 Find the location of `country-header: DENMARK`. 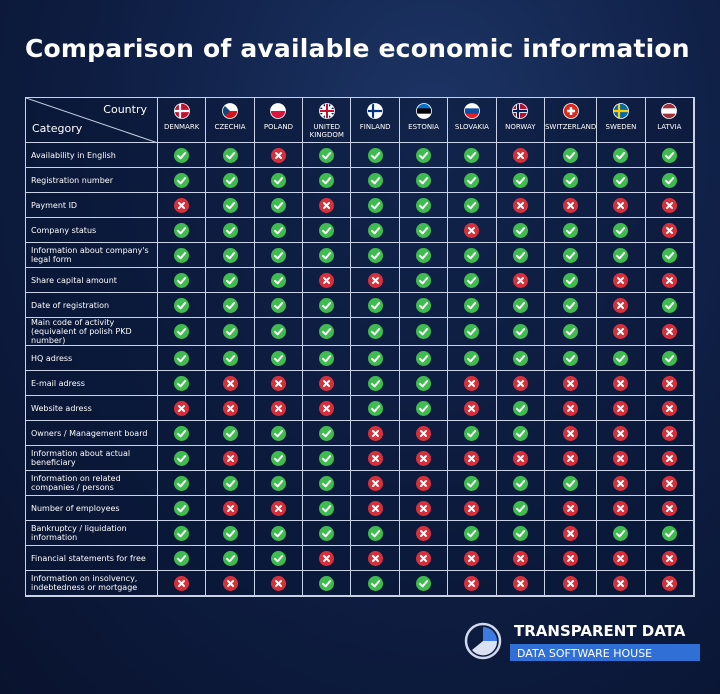

country-header: DENMARK is located at coordinates (182, 120).